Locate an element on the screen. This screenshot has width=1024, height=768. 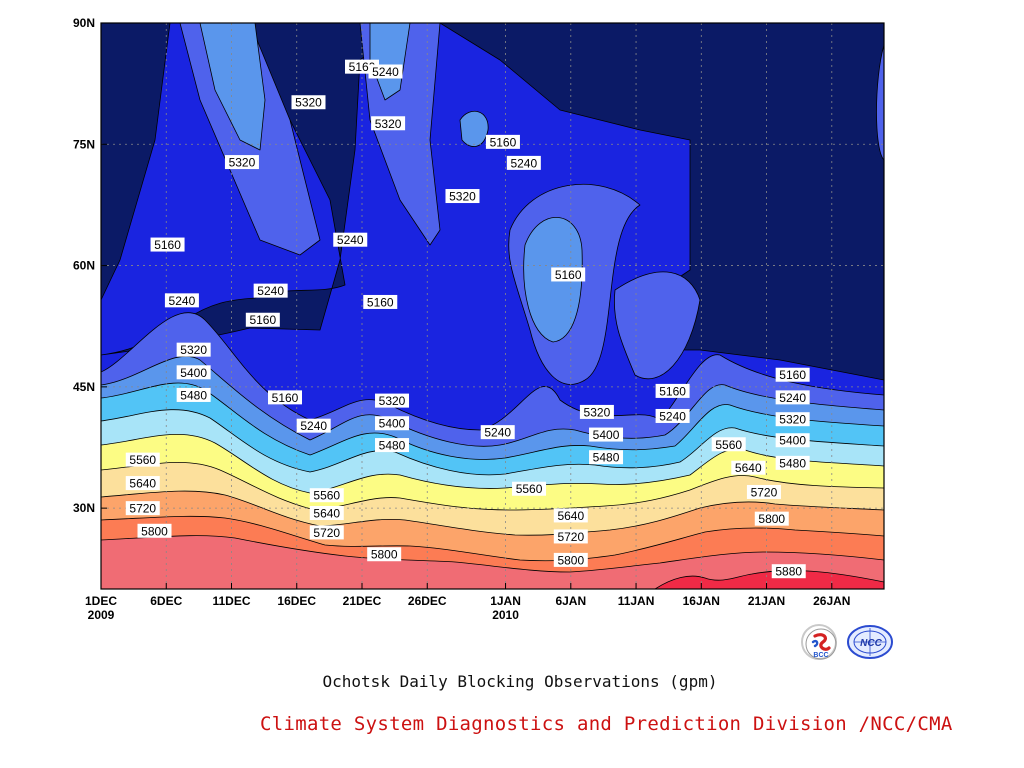
x-tick-label: 11JAN is located at coordinates (636, 601).